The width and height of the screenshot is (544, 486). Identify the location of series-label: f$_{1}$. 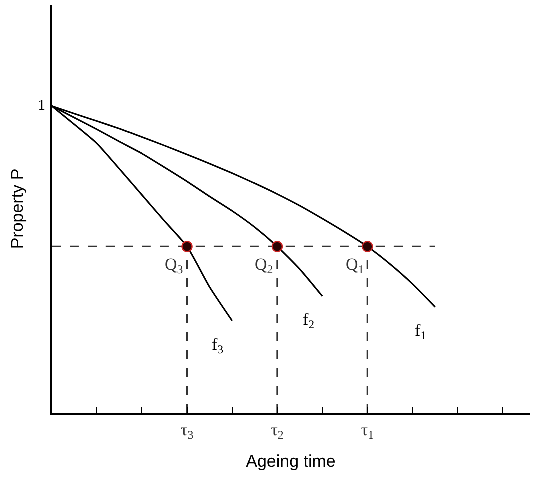
(421, 332).